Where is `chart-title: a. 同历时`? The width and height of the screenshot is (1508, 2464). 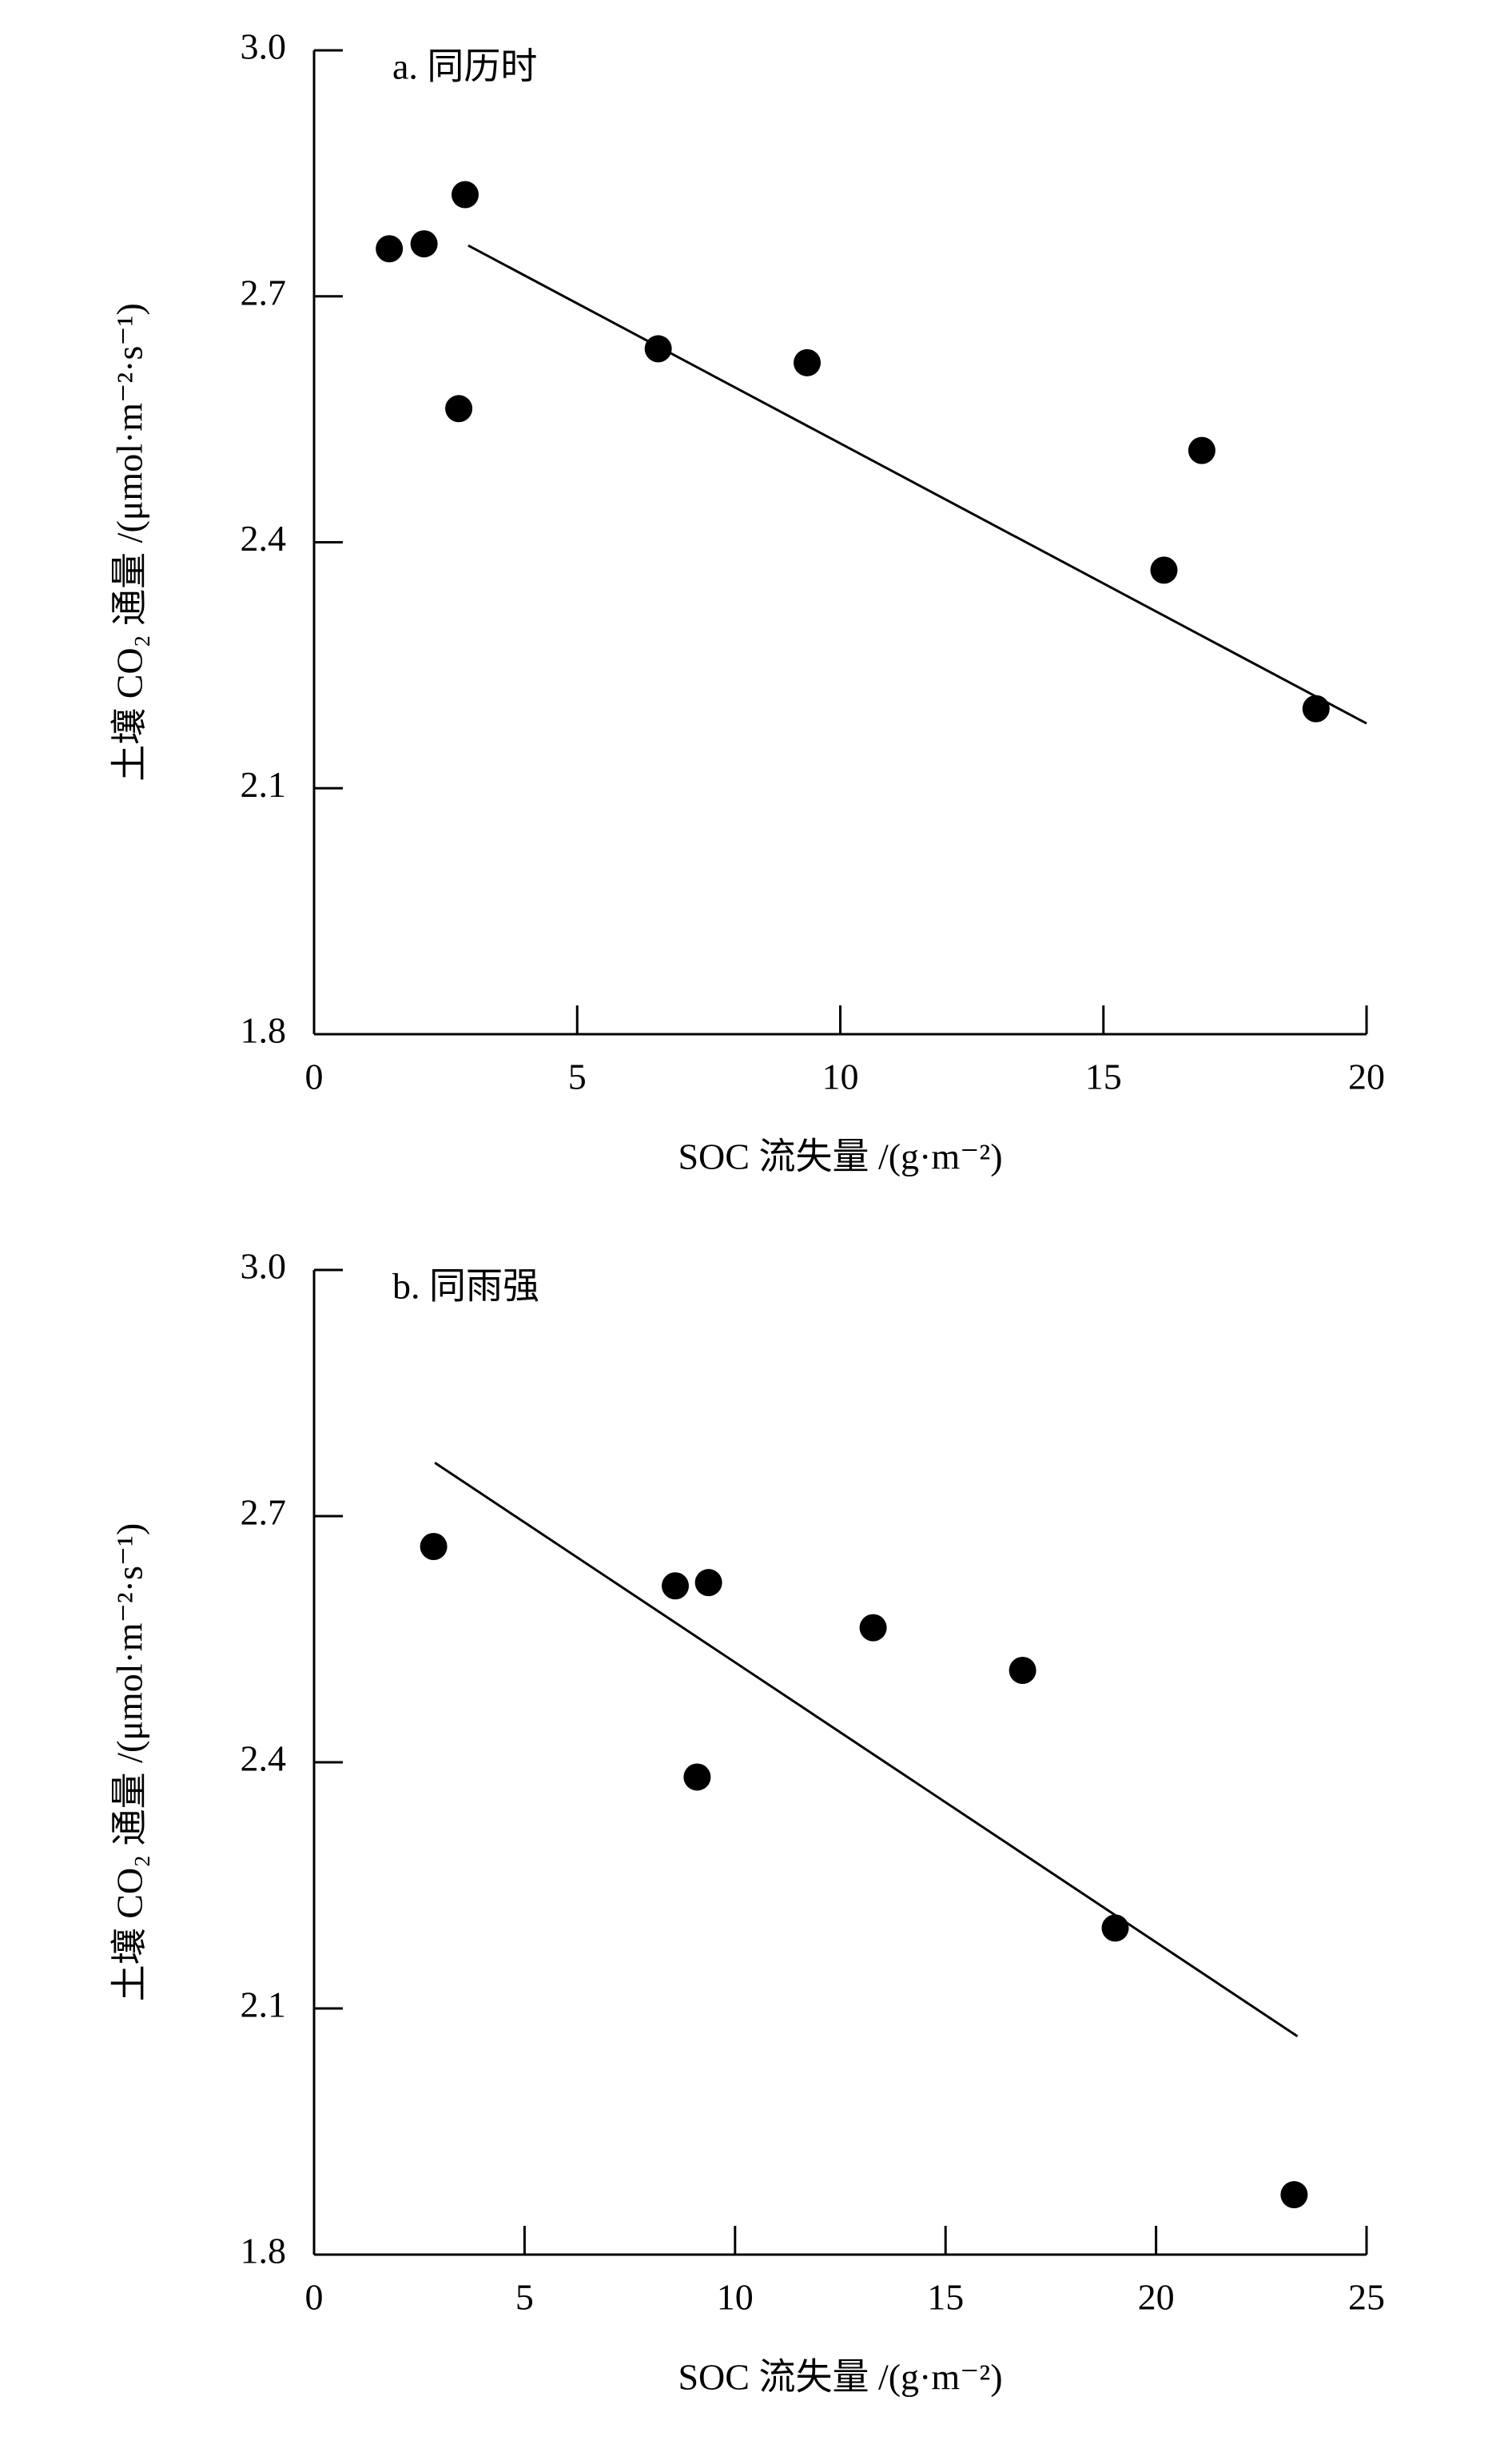
chart-title: a. 同历时 is located at coordinates (465, 66).